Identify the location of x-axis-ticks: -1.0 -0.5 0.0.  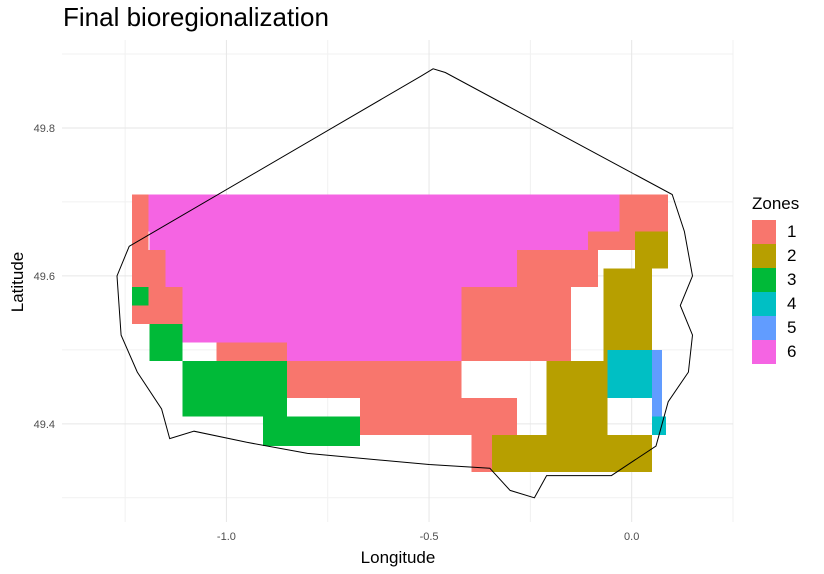
(428, 537).